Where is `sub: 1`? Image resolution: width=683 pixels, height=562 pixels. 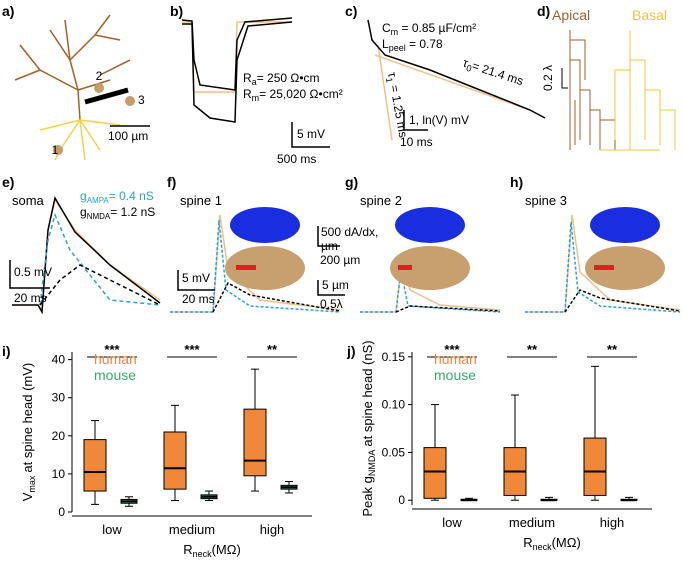
sub: 1 is located at coordinates (389, 80).